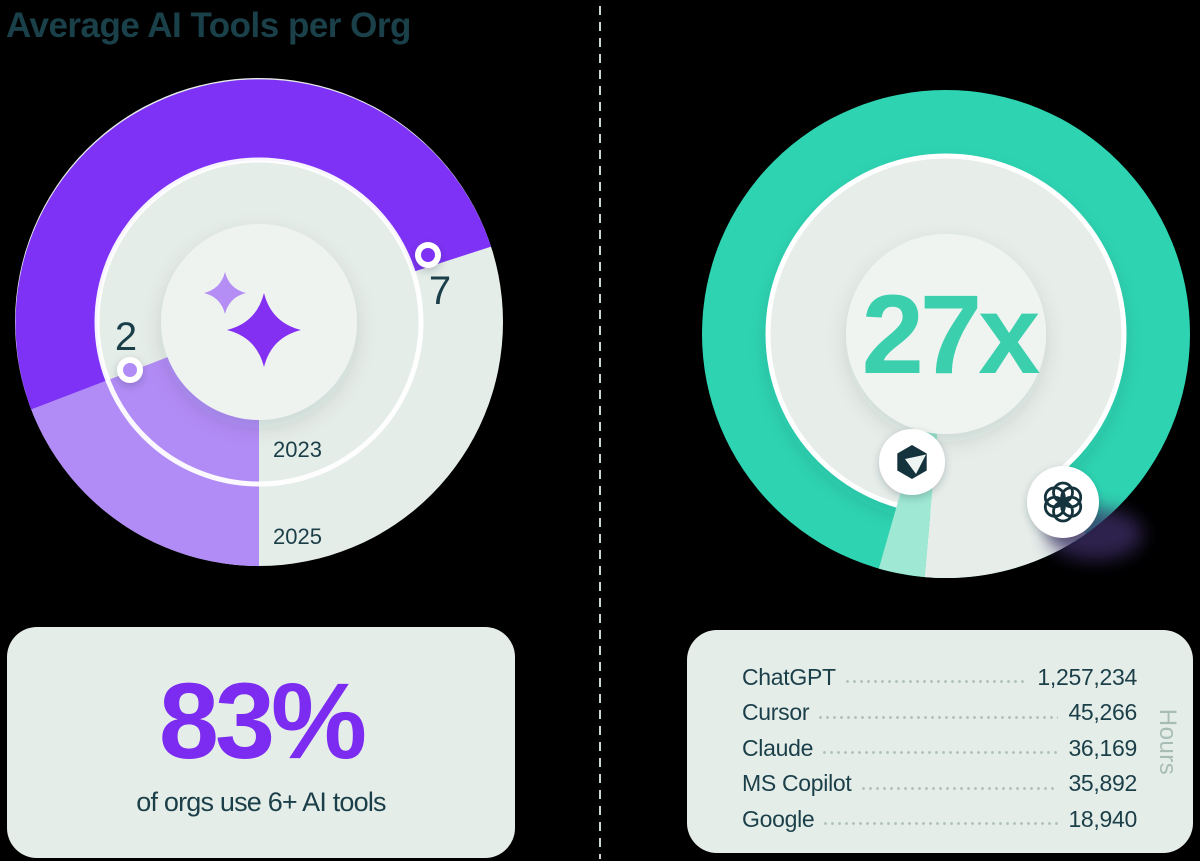  What do you see at coordinates (1102, 712) in the screenshot?
I see `tool-hours: 45,266` at bounding box center [1102, 712].